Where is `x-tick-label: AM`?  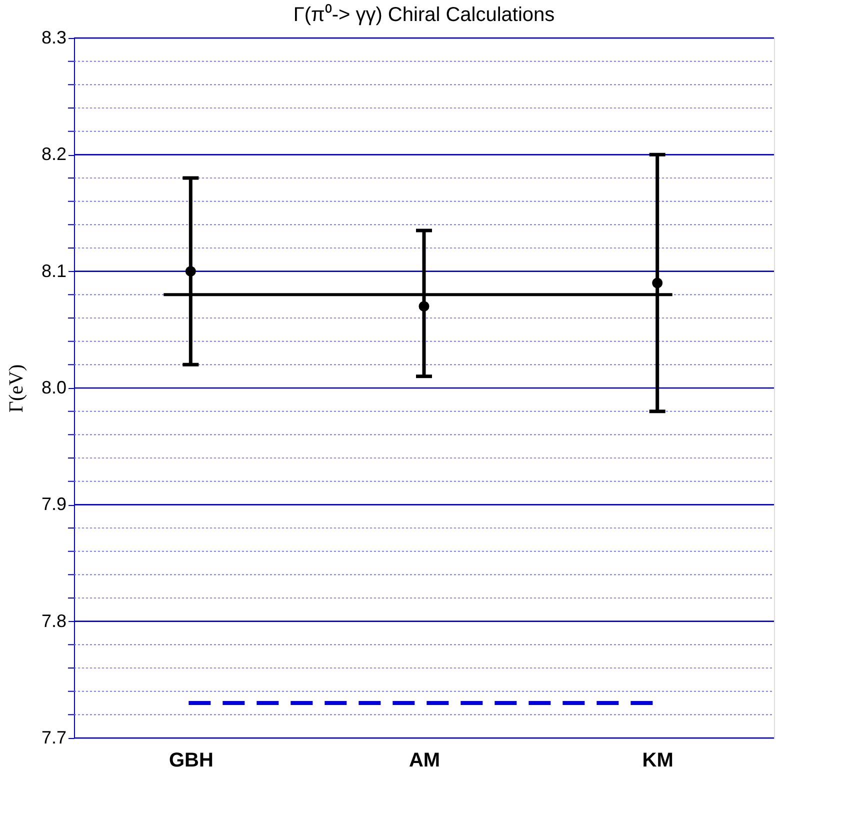
x-tick-label: AM is located at coordinates (424, 761).